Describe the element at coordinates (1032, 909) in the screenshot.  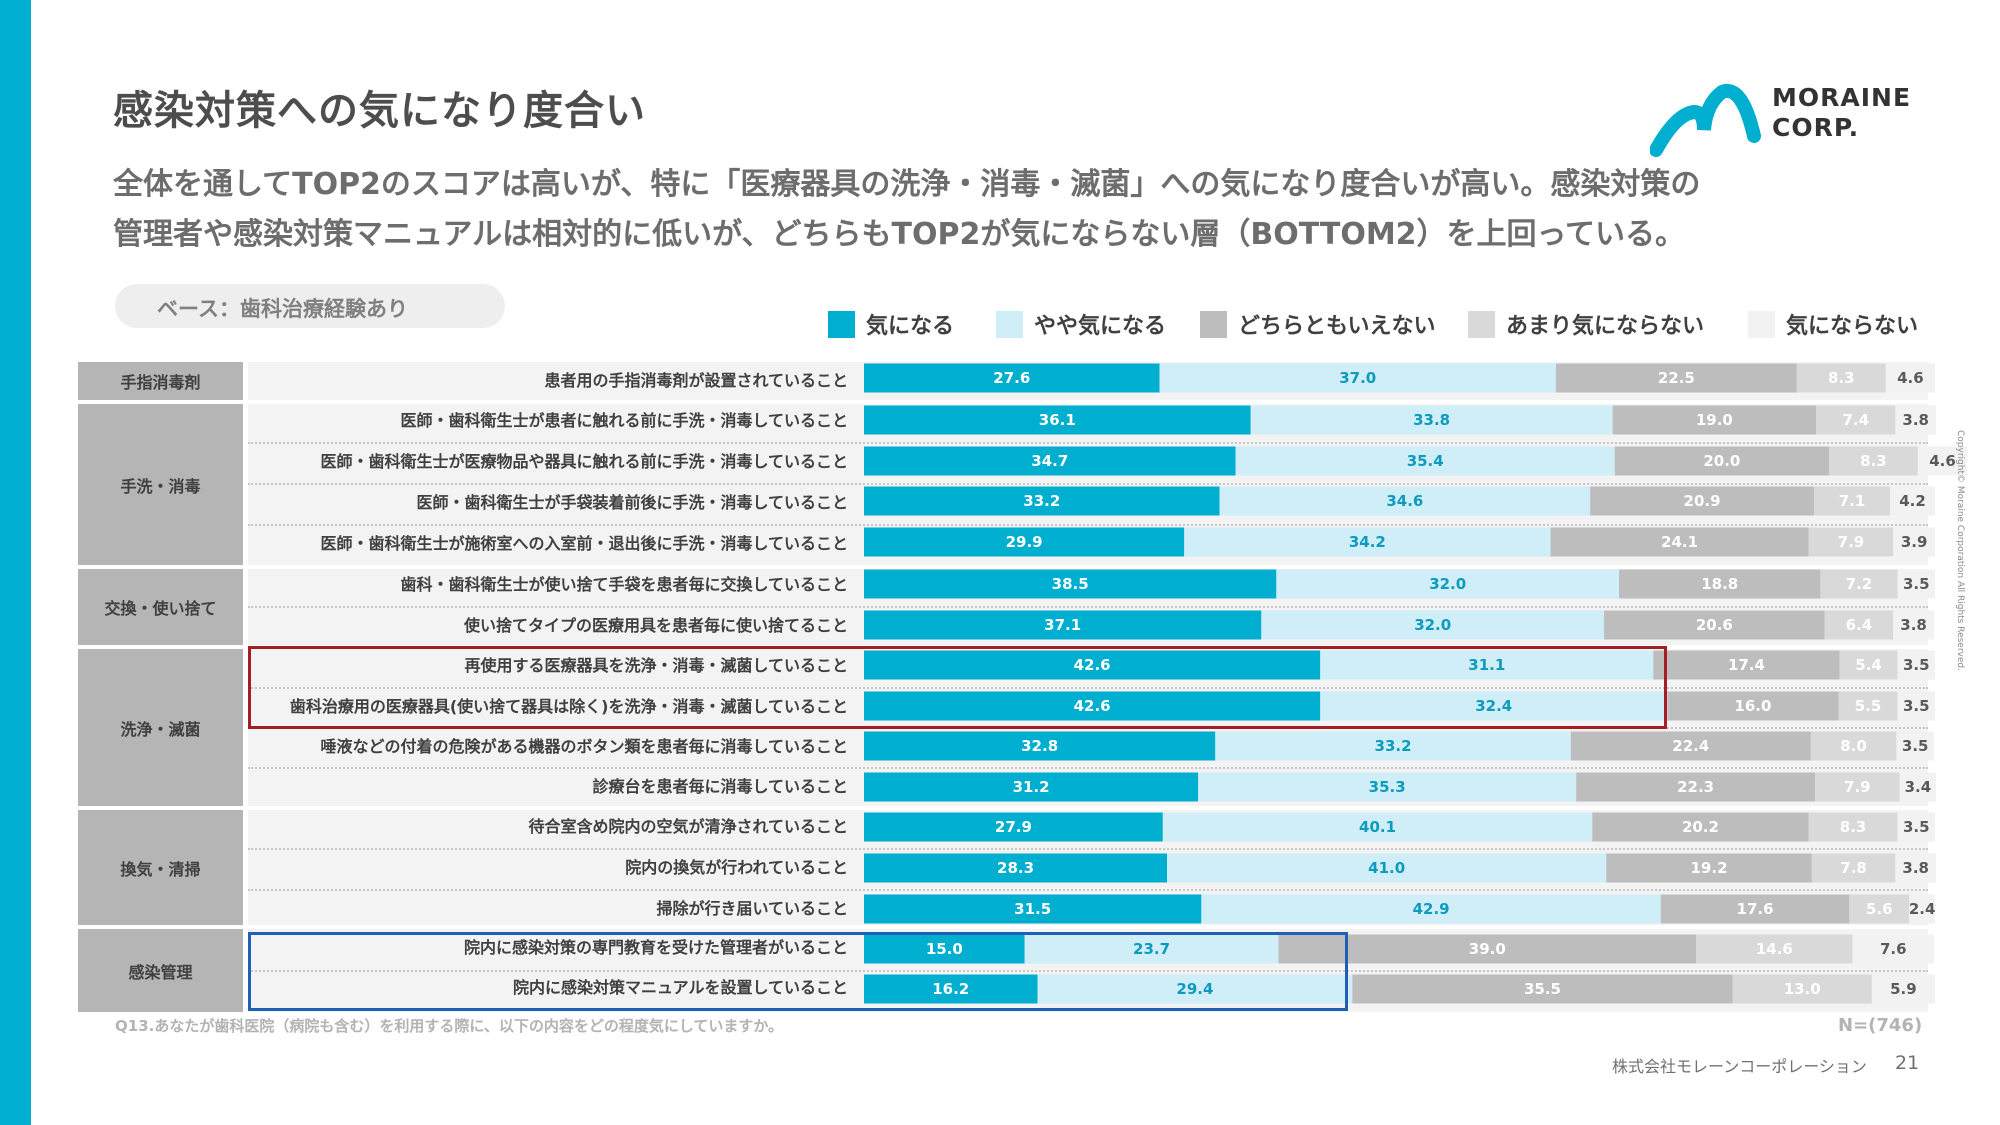
I see `bar-value-label: 31.5` at that location.